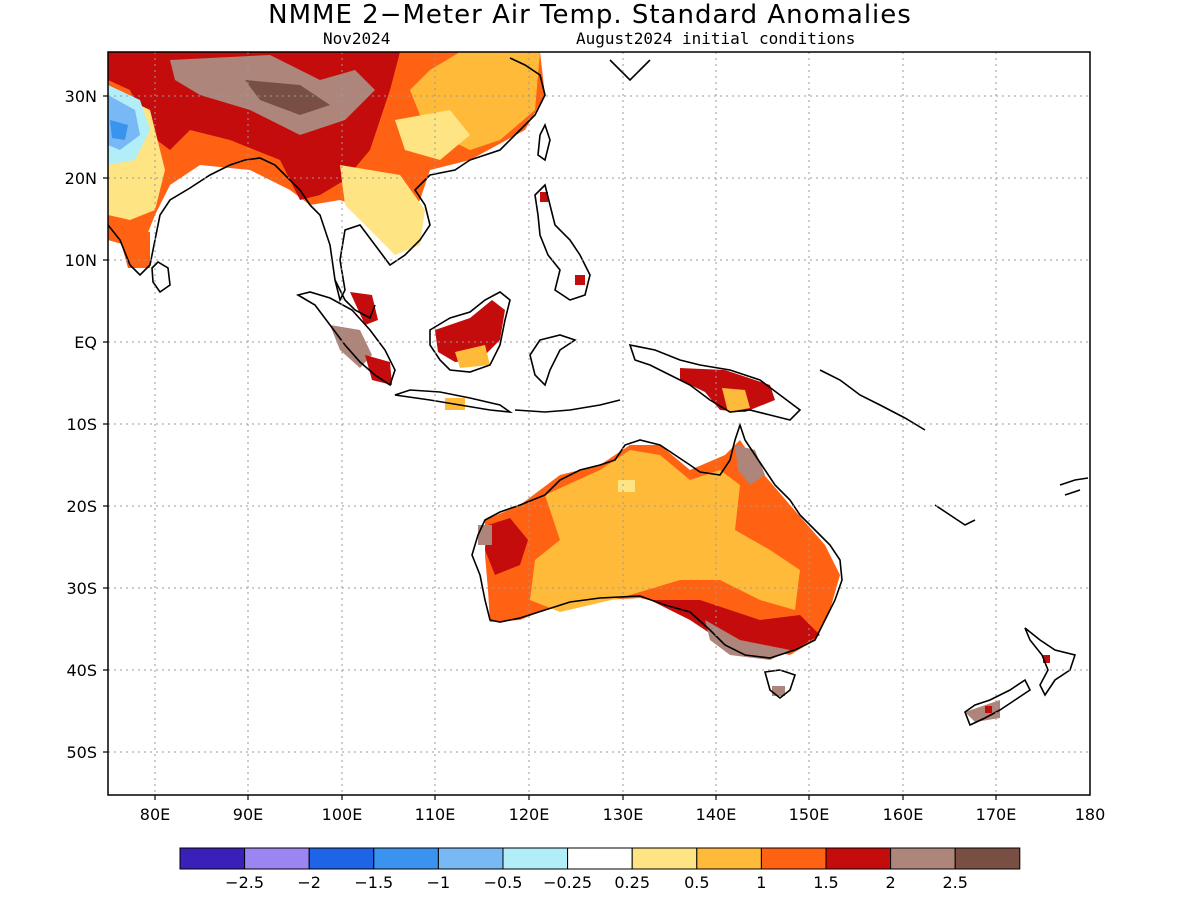 The width and height of the screenshot is (1200, 900). I want to click on legend-label: −0.5, so click(503, 882).